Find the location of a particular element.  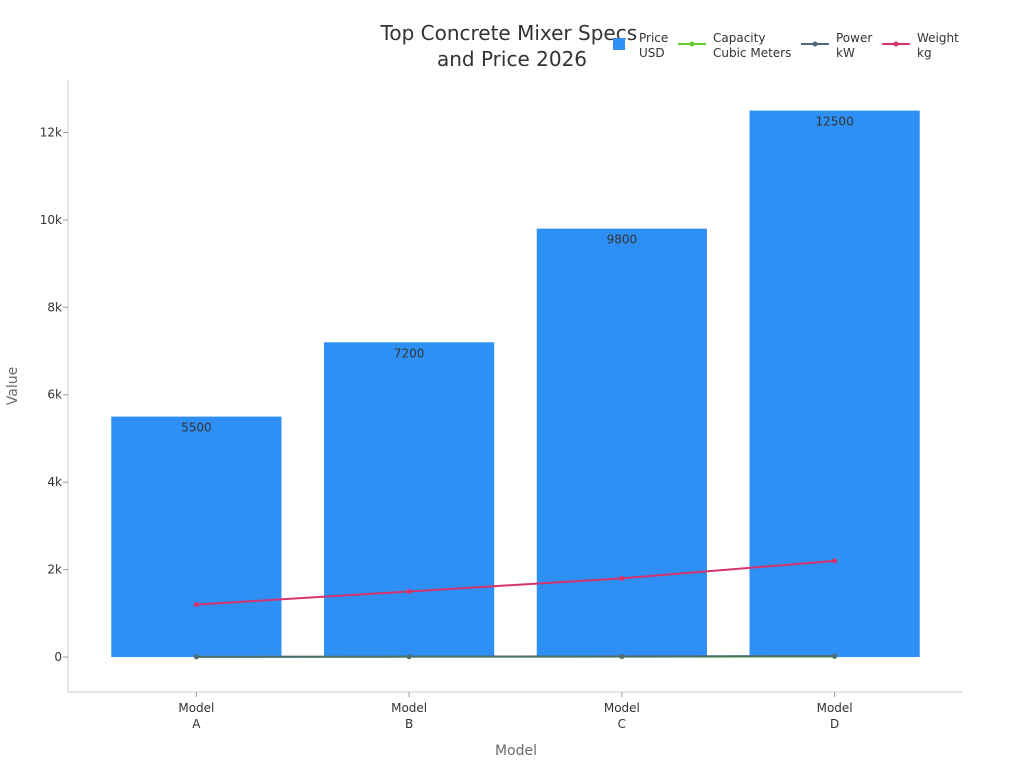

x-tick-label-0-line-1: A is located at coordinates (196, 724).